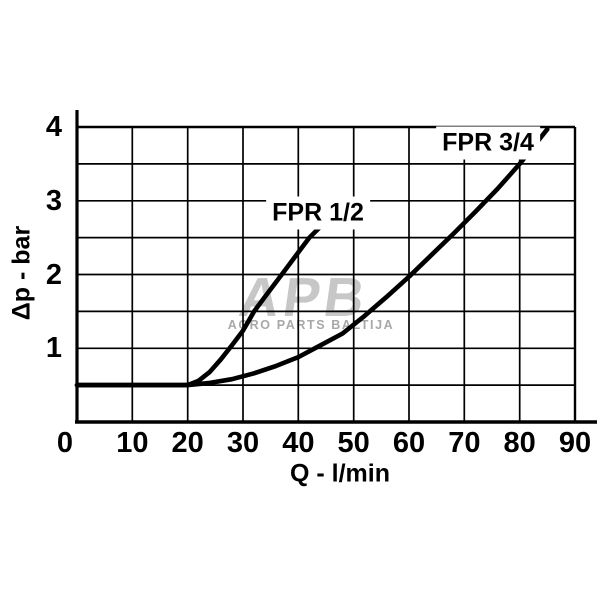 This screenshot has height=600, width=600. Describe the element at coordinates (53, 348) in the screenshot. I see `y-tick-label: 1` at that location.